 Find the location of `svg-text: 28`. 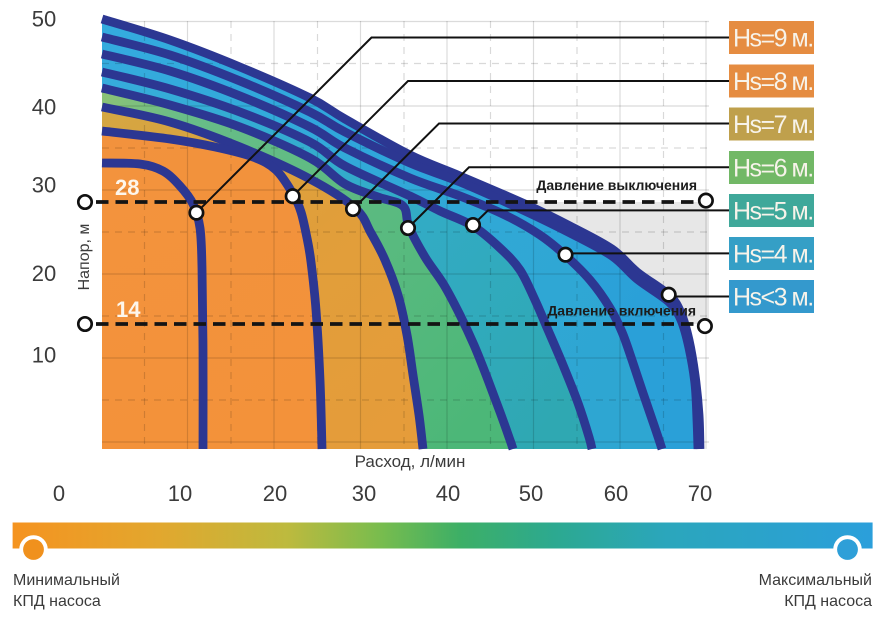

svg-text: 28 is located at coordinates (127, 187).